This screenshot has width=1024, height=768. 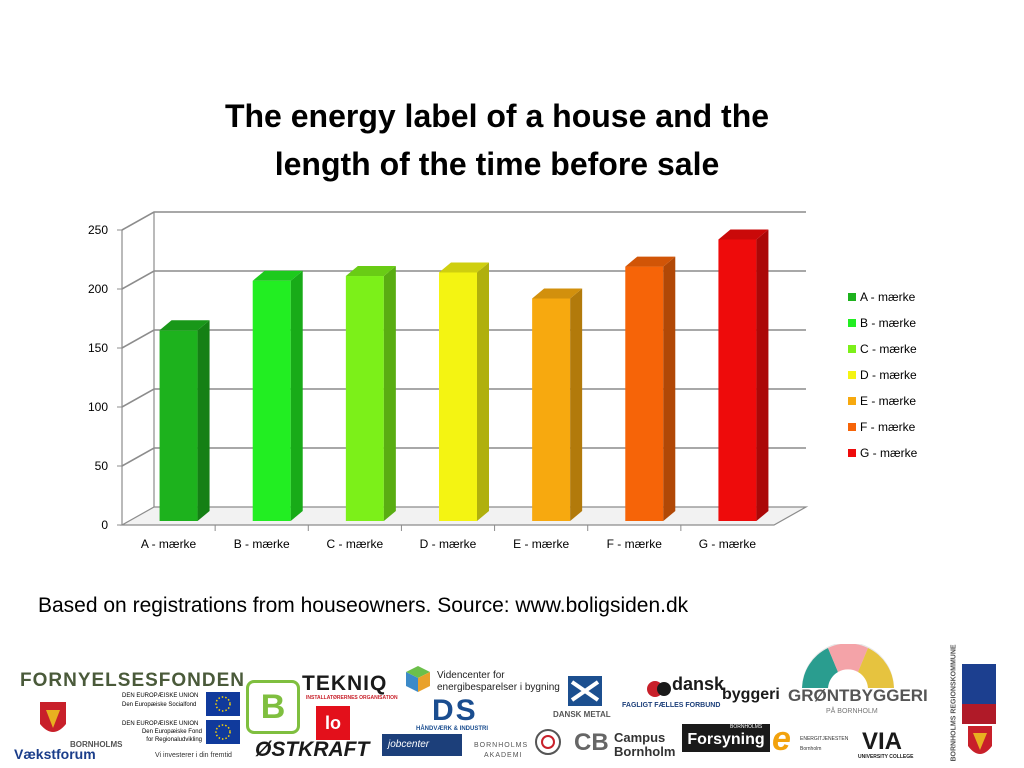 I want to click on x-tick-label: F - mærke, so click(x=635, y=544).